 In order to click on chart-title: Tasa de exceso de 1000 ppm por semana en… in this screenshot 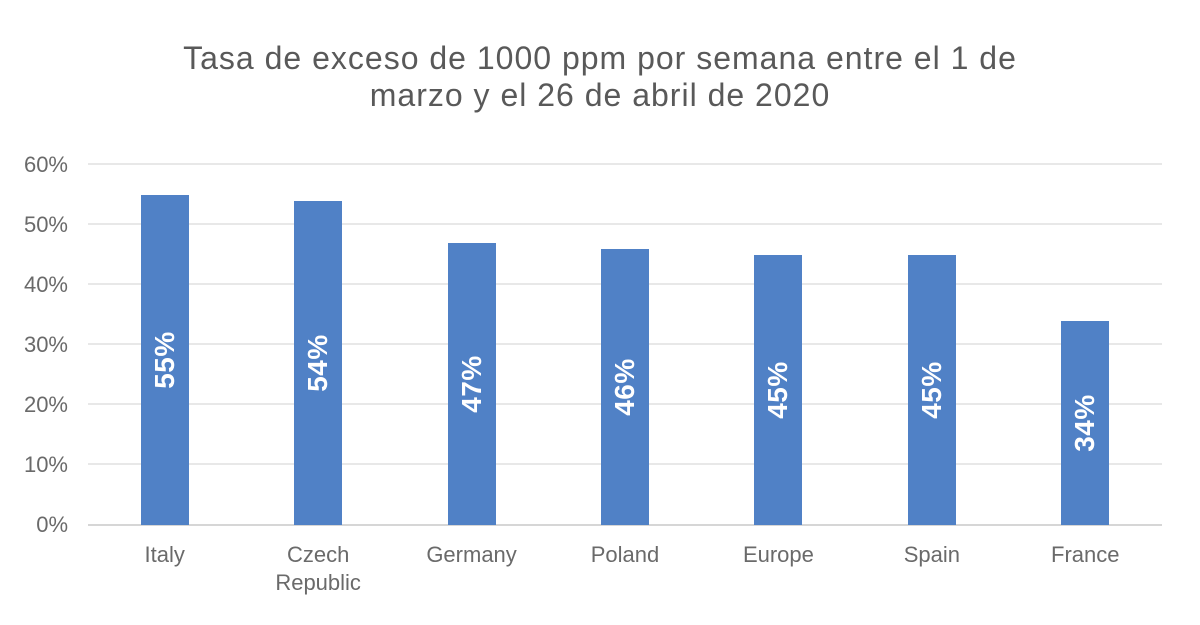, I will do `click(600, 77)`.